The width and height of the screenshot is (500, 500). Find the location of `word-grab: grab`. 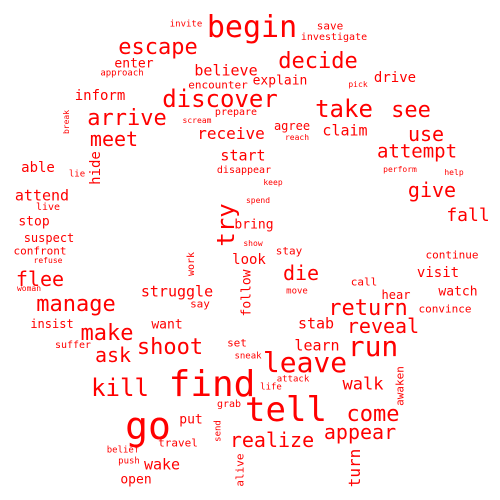

word-grab: grab is located at coordinates (229, 404).